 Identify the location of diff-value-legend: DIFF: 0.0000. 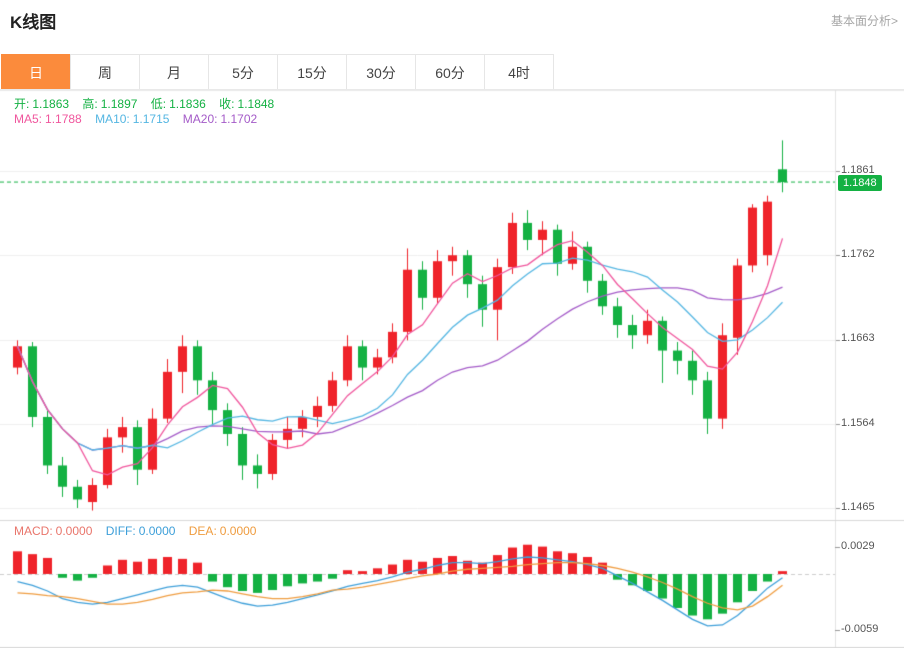
(140, 531).